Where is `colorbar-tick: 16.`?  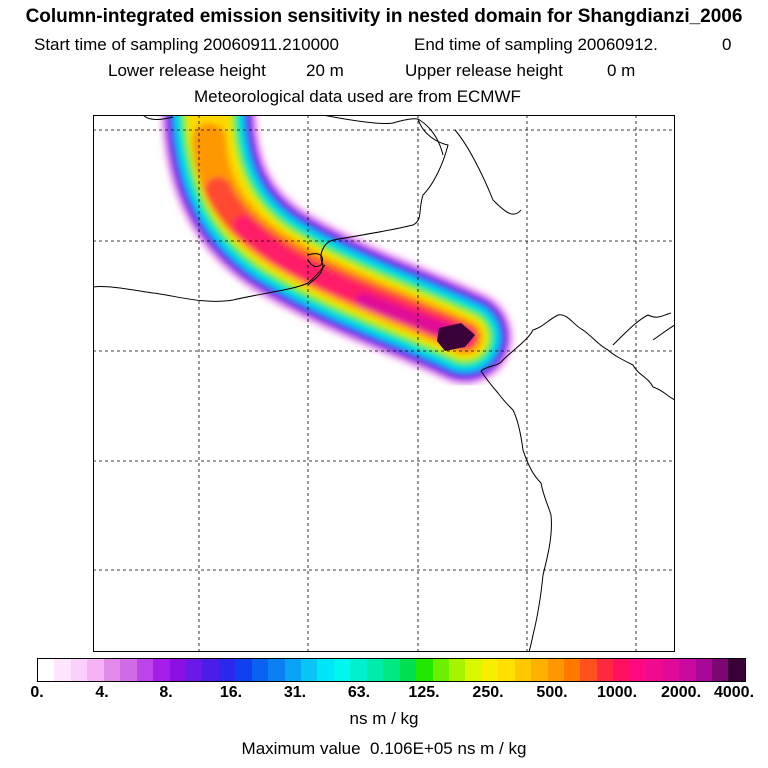 colorbar-tick: 16. is located at coordinates (231, 692).